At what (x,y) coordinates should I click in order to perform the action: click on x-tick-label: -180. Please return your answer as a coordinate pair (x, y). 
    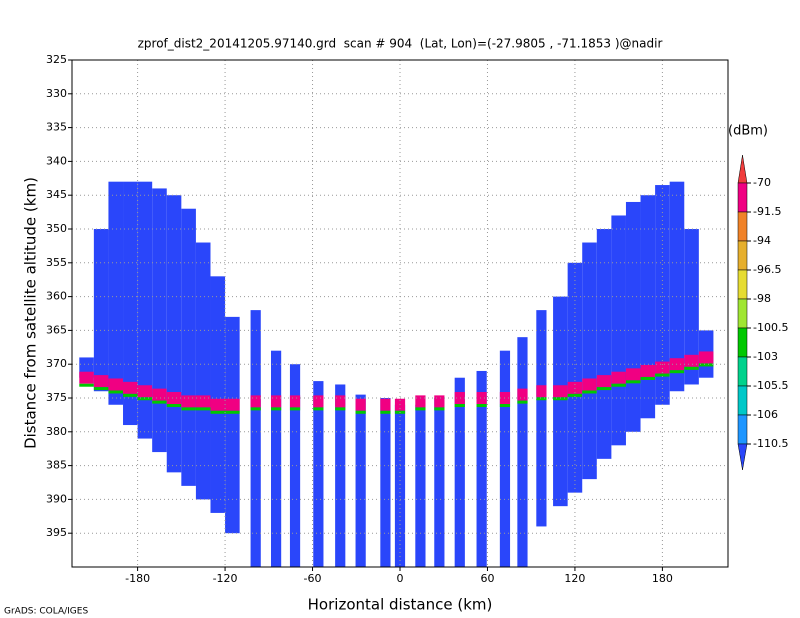
    Looking at the image, I should click on (137, 578).